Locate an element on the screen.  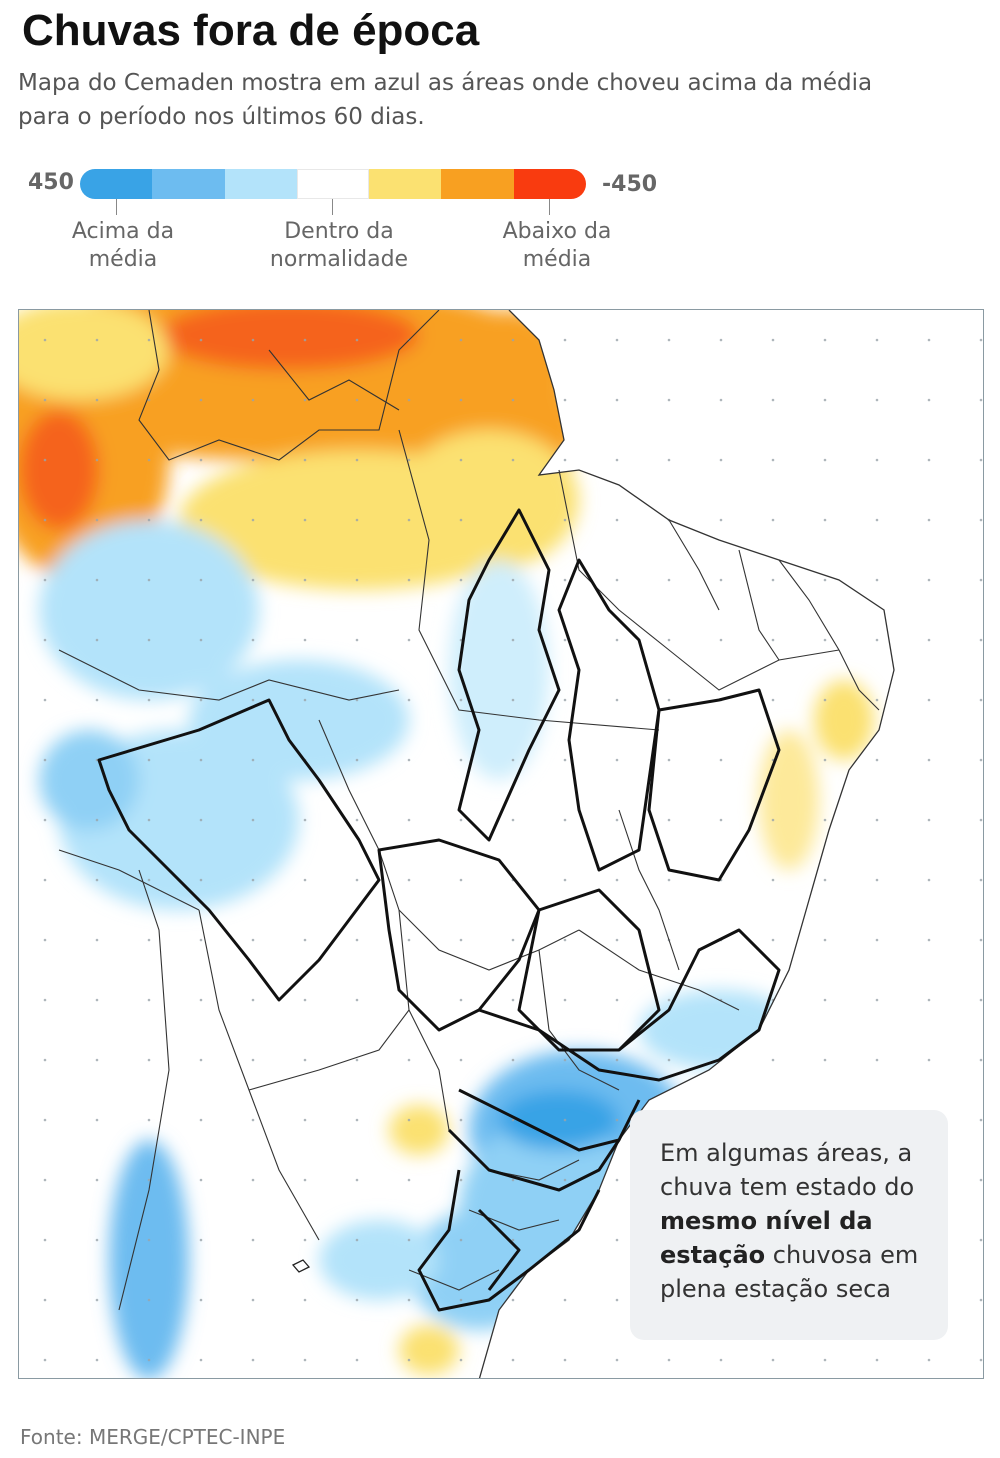
source-note: Fonte: MERGE/CPTEC-INPE is located at coordinates (153, 1437).